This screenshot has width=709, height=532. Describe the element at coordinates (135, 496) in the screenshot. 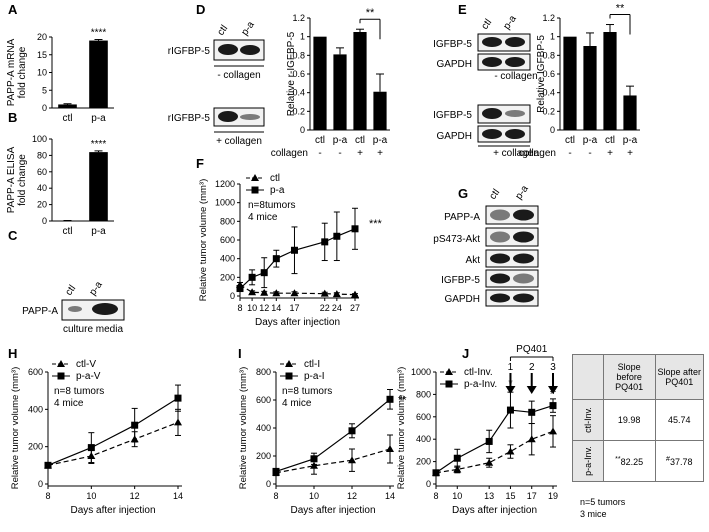

I see `x-tick-label: 12` at that location.